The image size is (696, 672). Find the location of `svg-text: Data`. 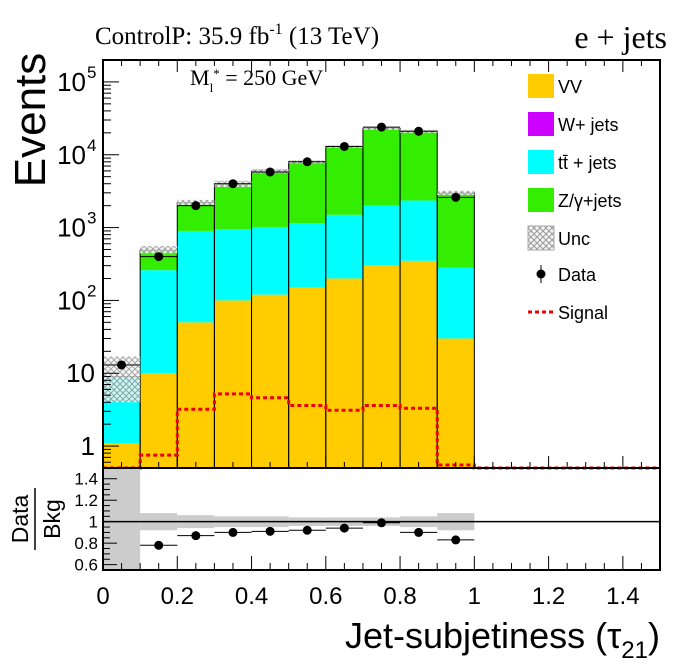

svg-text: Data is located at coordinates (20, 519).